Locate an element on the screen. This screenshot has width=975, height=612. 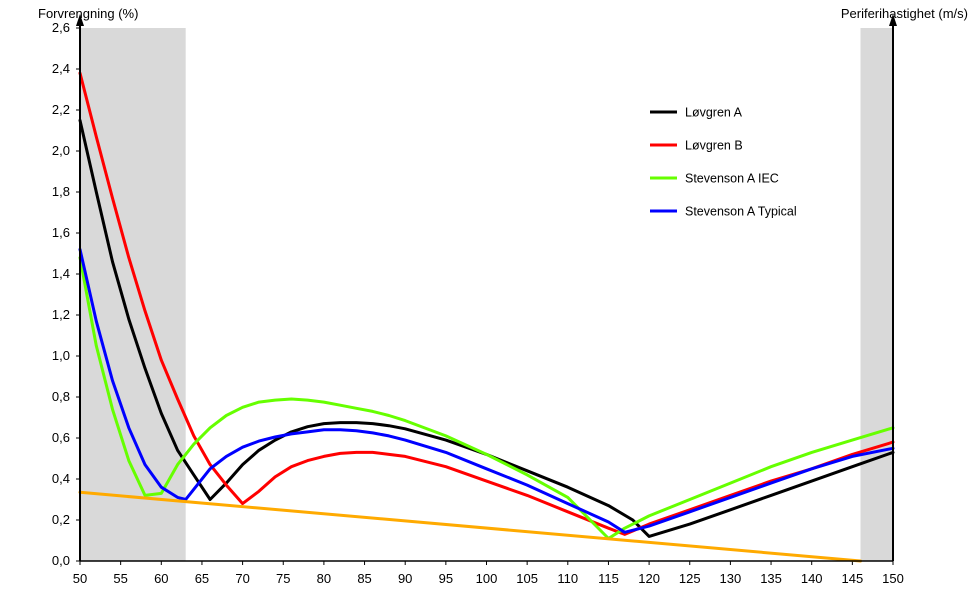
y-tick-label: 2,2 is located at coordinates (61, 109).